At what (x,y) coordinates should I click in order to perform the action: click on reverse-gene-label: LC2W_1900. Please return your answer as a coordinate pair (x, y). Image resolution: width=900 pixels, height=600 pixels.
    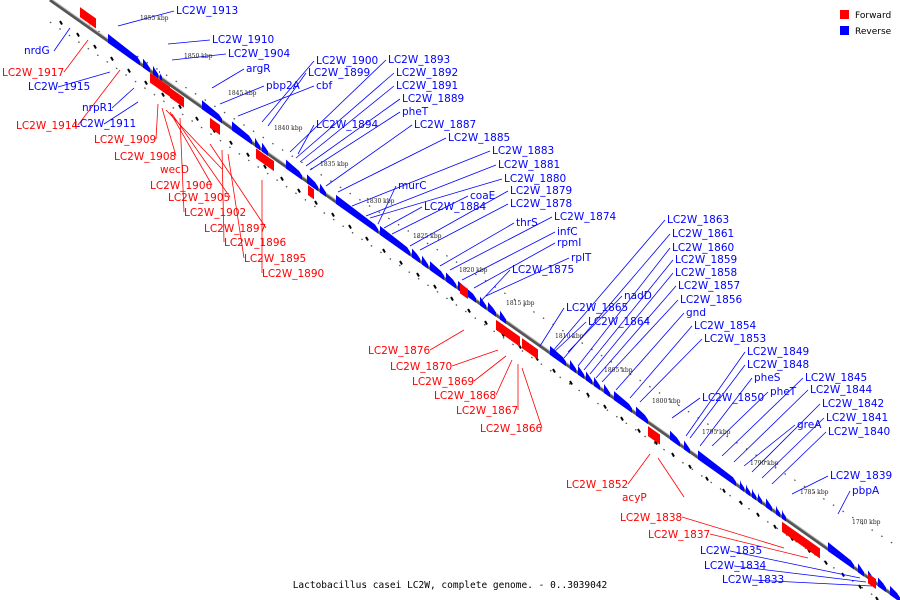
    Looking at the image, I should click on (347, 61).